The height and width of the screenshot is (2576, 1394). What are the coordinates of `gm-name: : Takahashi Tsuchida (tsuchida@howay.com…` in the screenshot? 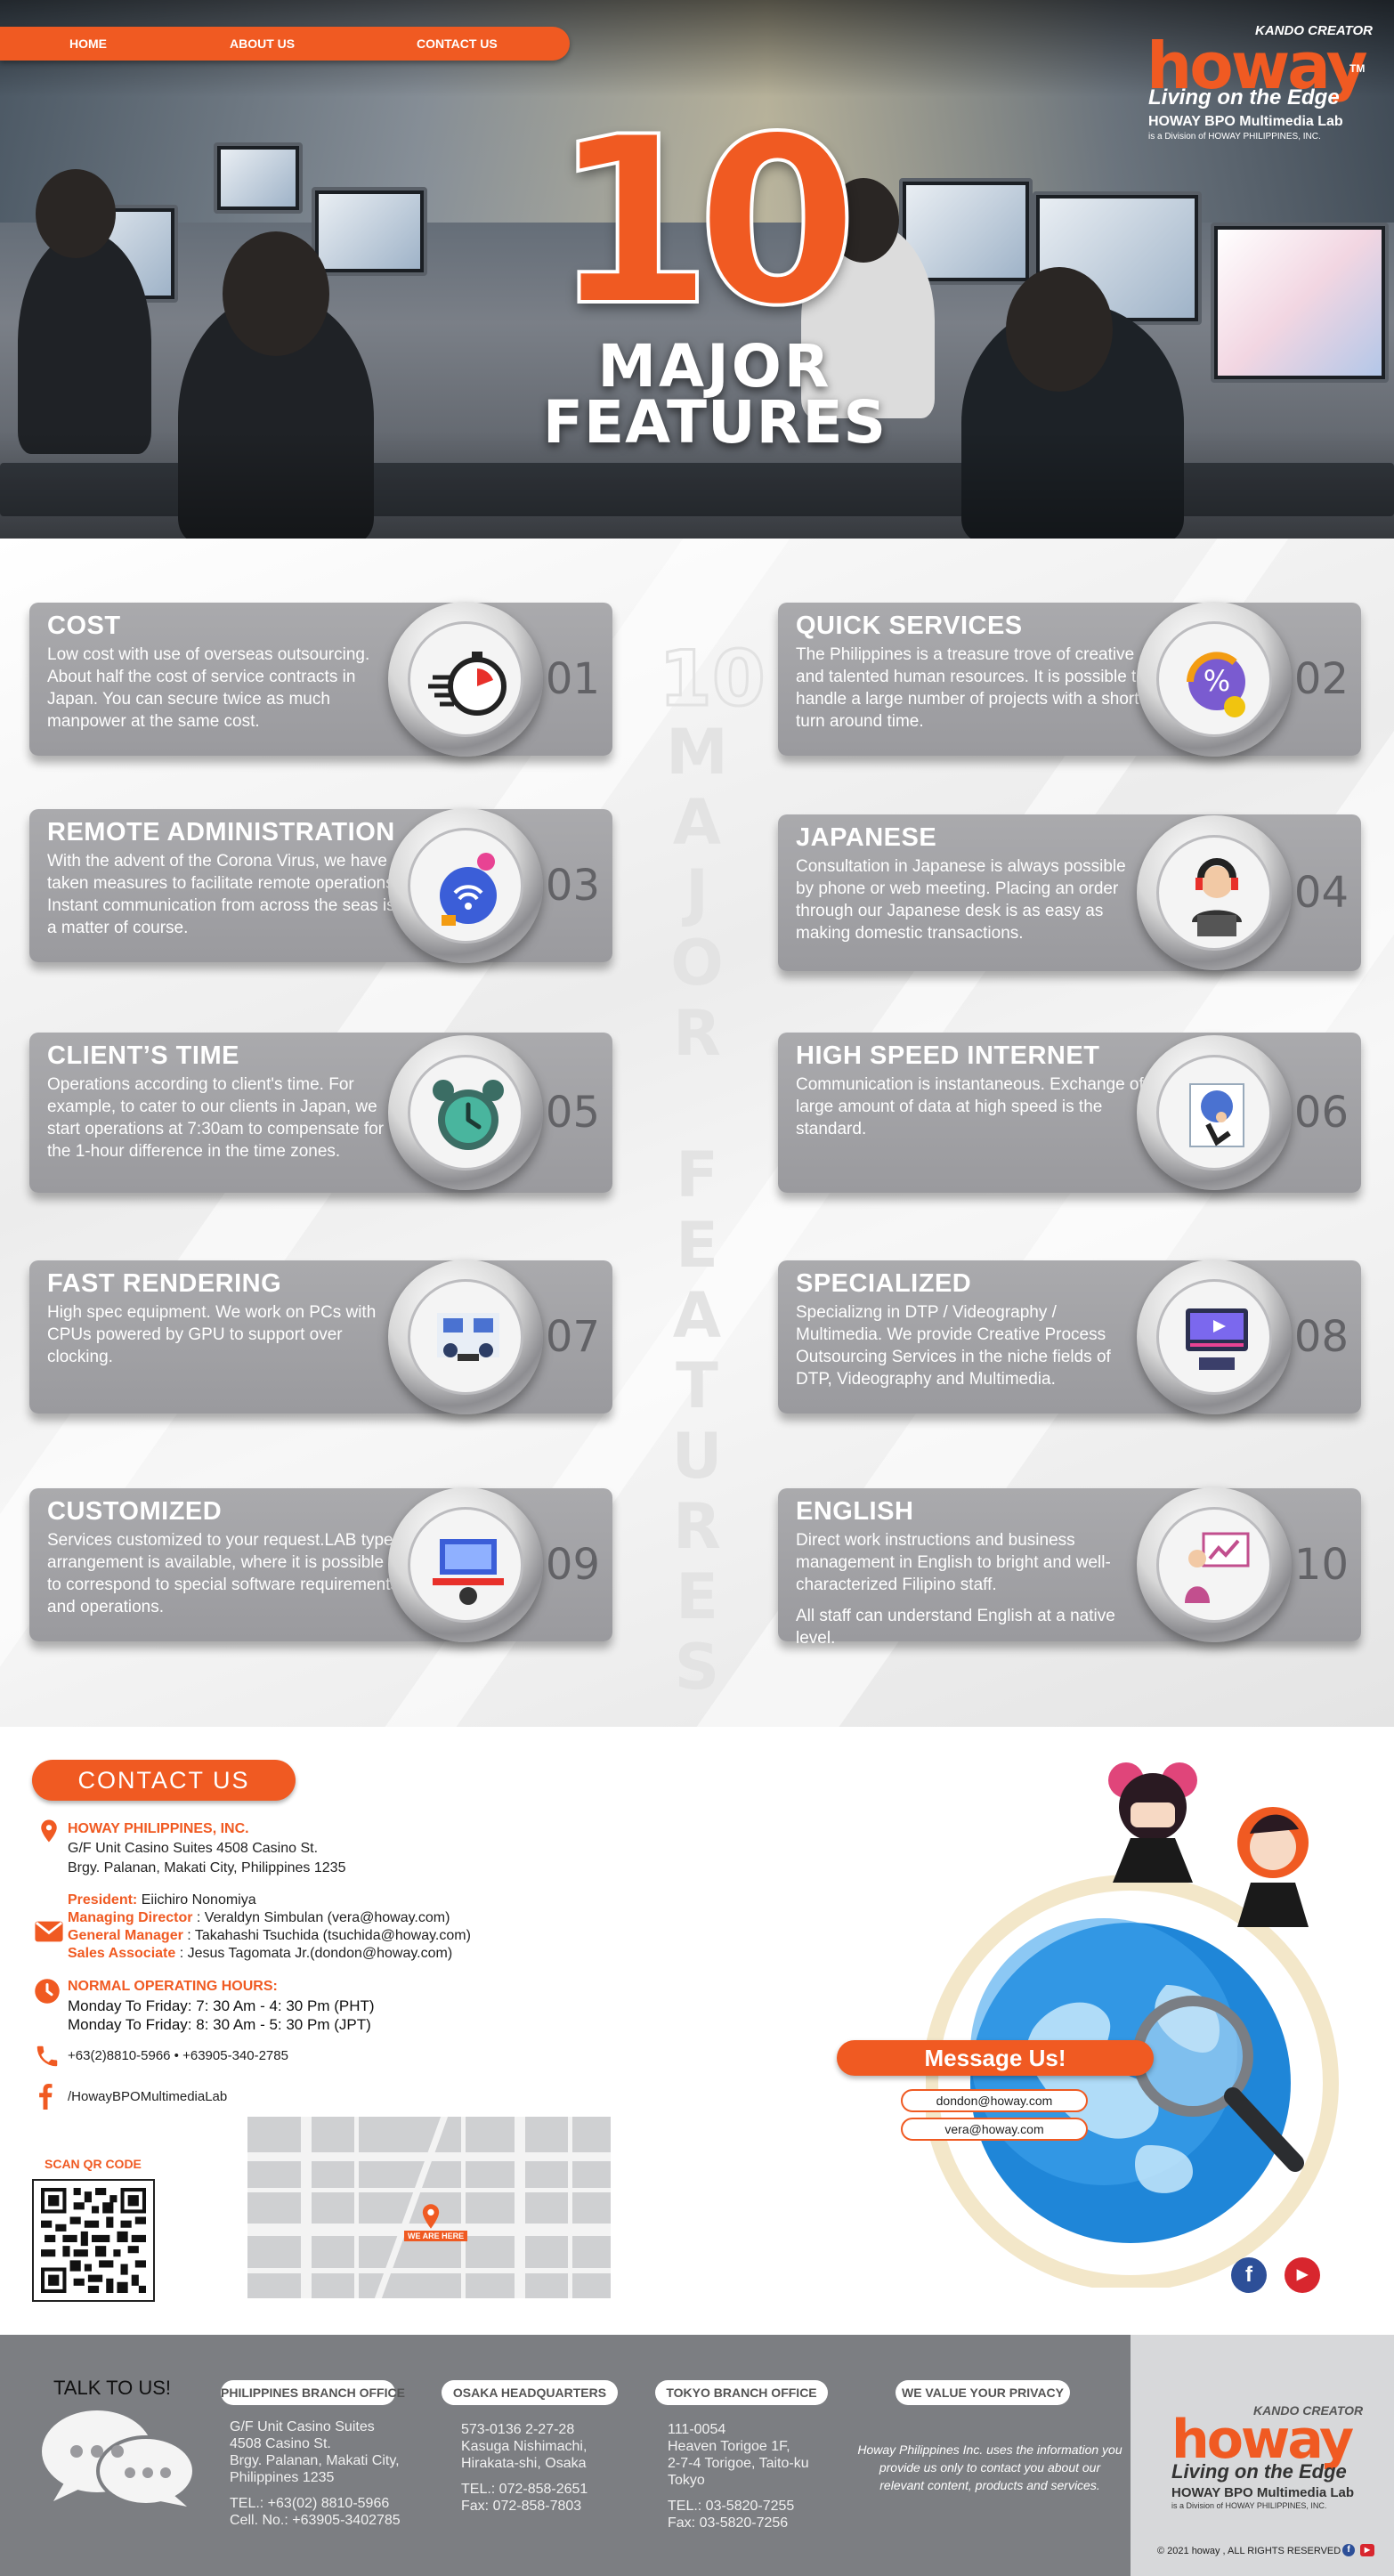 It's located at (327, 1936).